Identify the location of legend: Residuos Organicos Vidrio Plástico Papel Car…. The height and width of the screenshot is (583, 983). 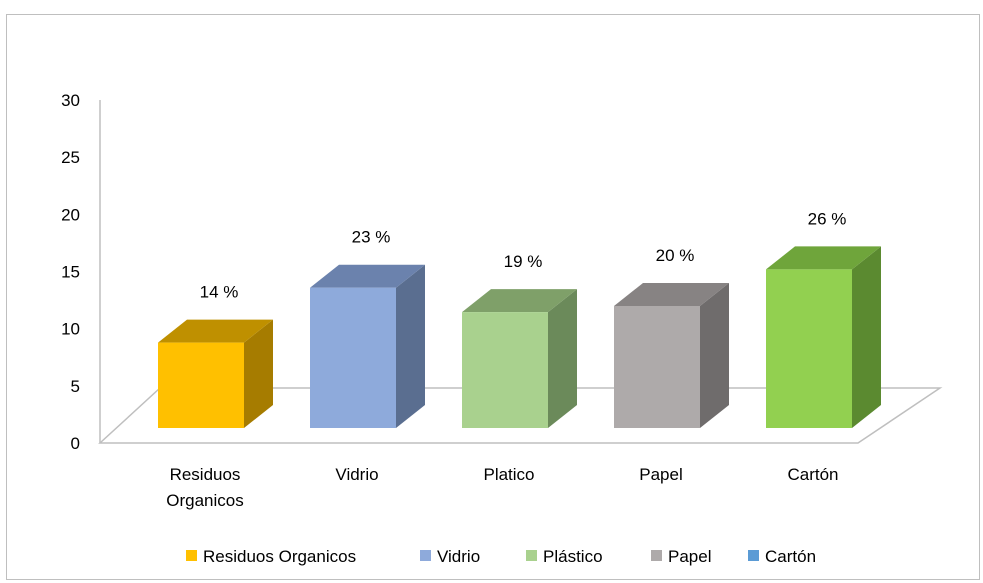
(501, 556).